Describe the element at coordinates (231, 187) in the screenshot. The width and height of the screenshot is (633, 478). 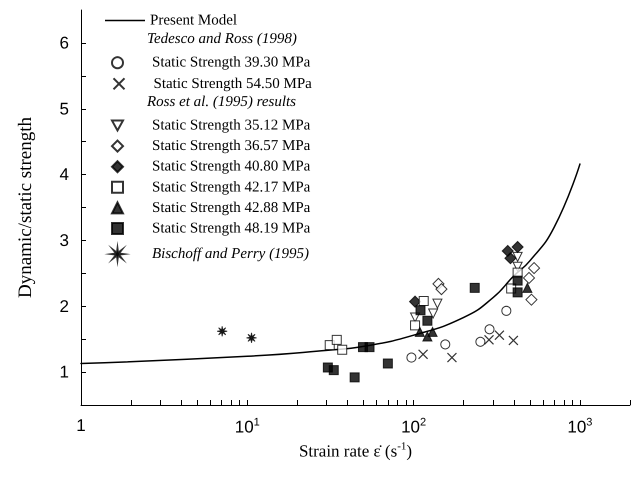
I see `legend-label: Static Strength 42.17 MPa` at that location.